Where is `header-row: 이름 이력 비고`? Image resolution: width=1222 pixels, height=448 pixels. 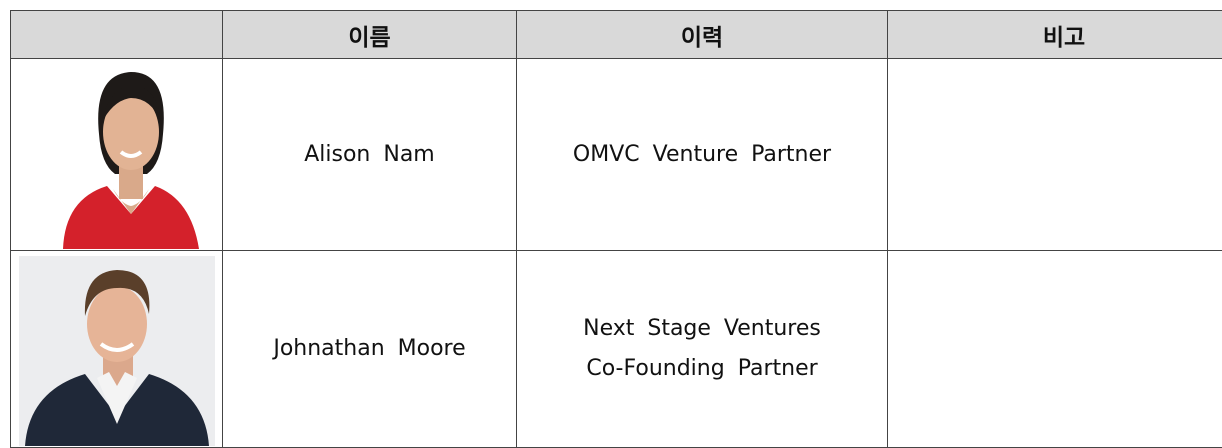 header-row: 이름 이력 비고 is located at coordinates (616, 35).